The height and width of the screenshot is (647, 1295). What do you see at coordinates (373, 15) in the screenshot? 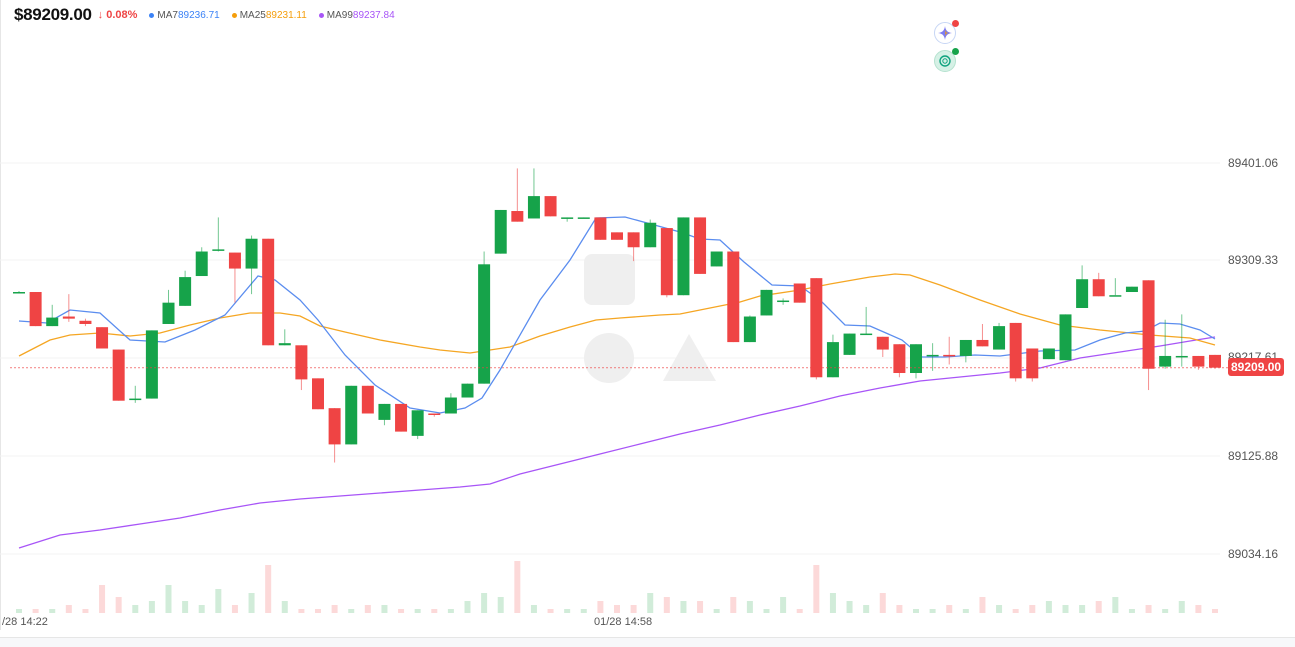
I see `ma99-value: 89237.84` at bounding box center [373, 15].